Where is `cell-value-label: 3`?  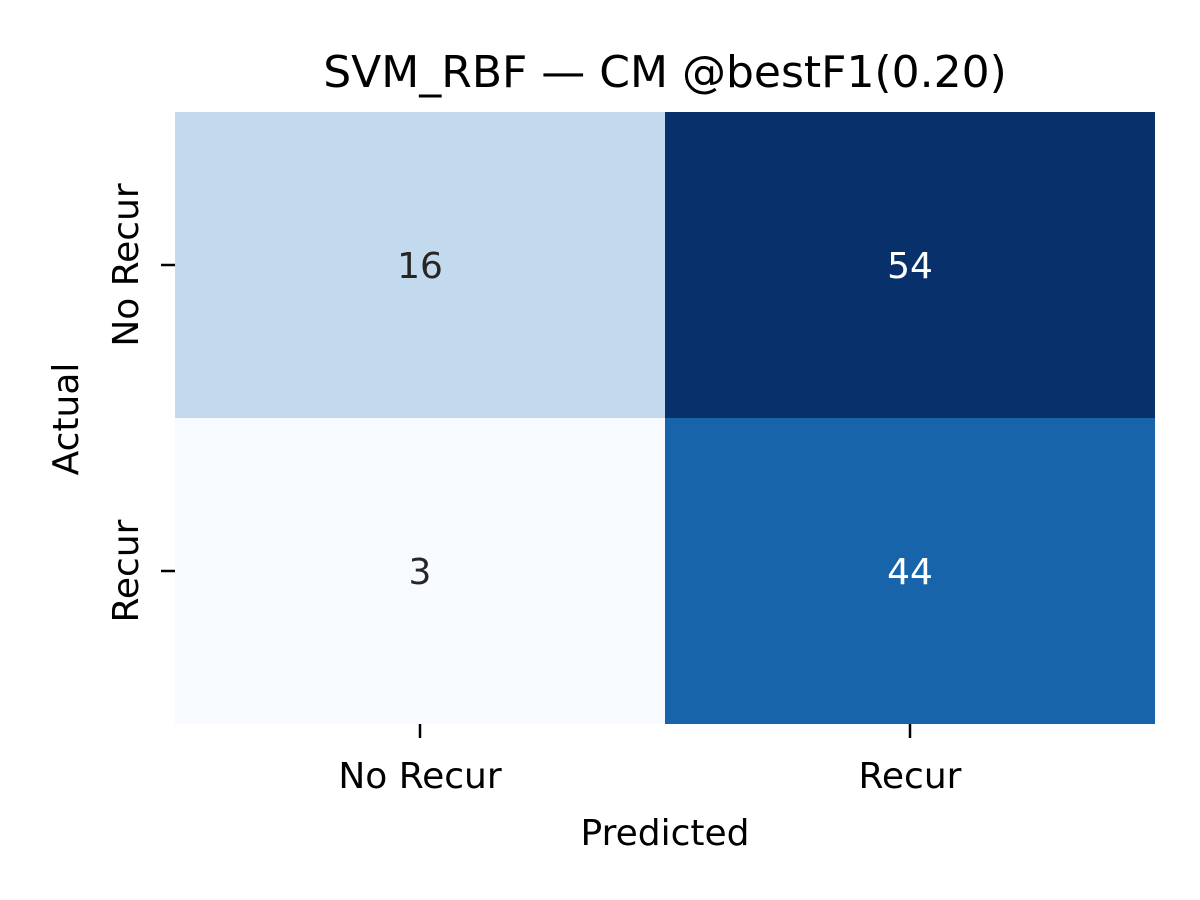
cell-value-label: 3 is located at coordinates (420, 572).